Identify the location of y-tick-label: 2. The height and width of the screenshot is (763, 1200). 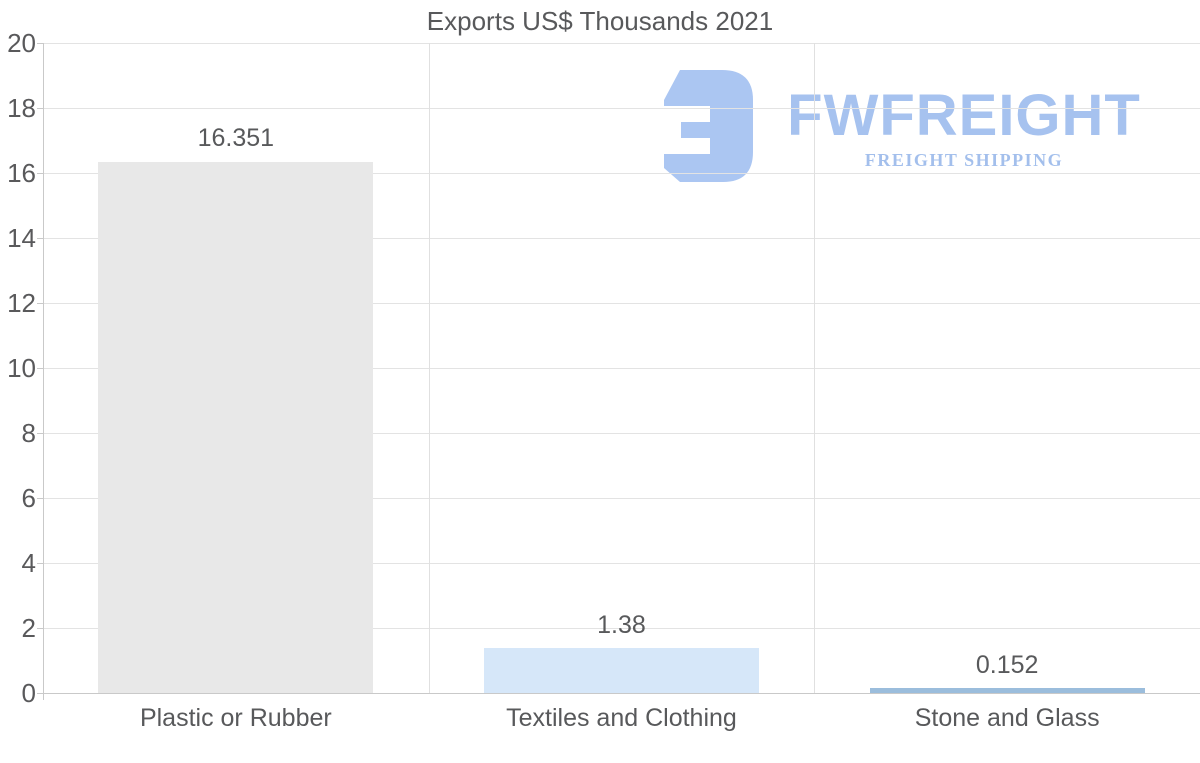
(28, 628).